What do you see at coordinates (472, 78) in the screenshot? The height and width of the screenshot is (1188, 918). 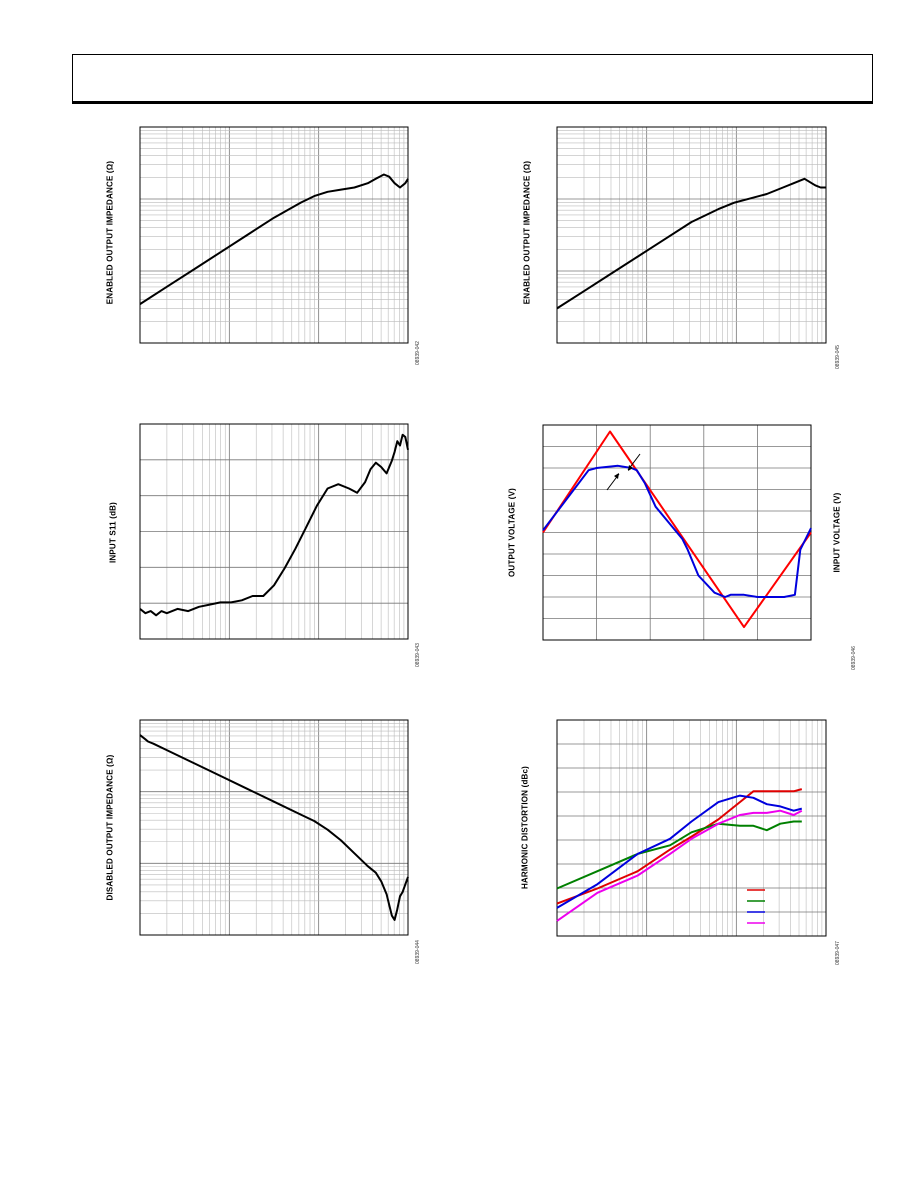 I see `header-box` at bounding box center [472, 78].